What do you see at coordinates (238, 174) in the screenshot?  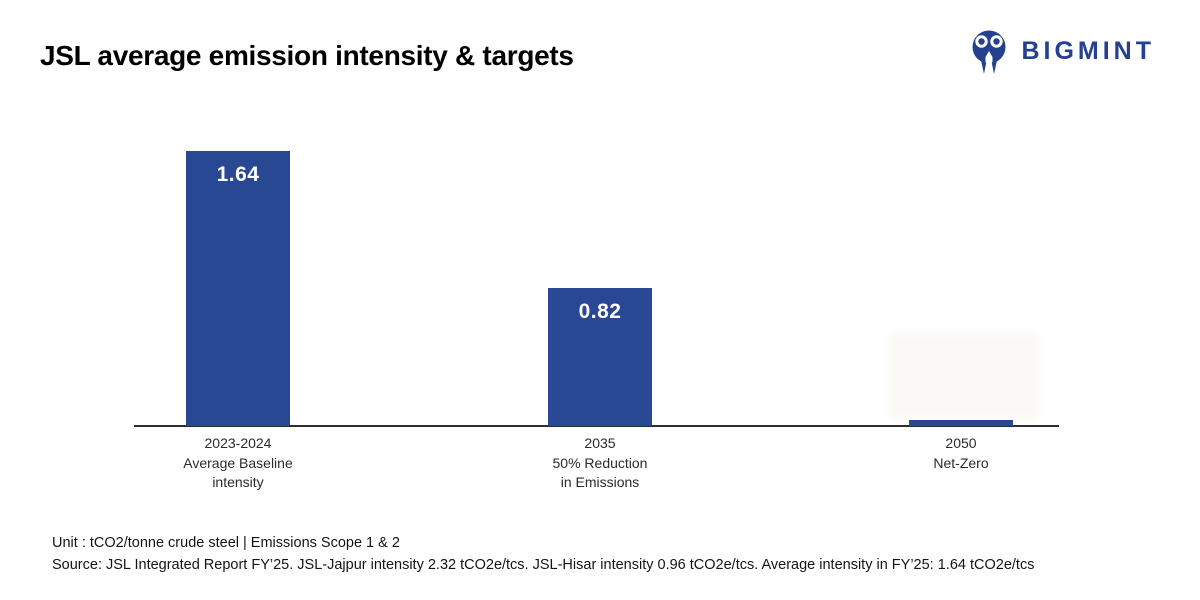 I see `bar-value-label: 1.64` at bounding box center [238, 174].